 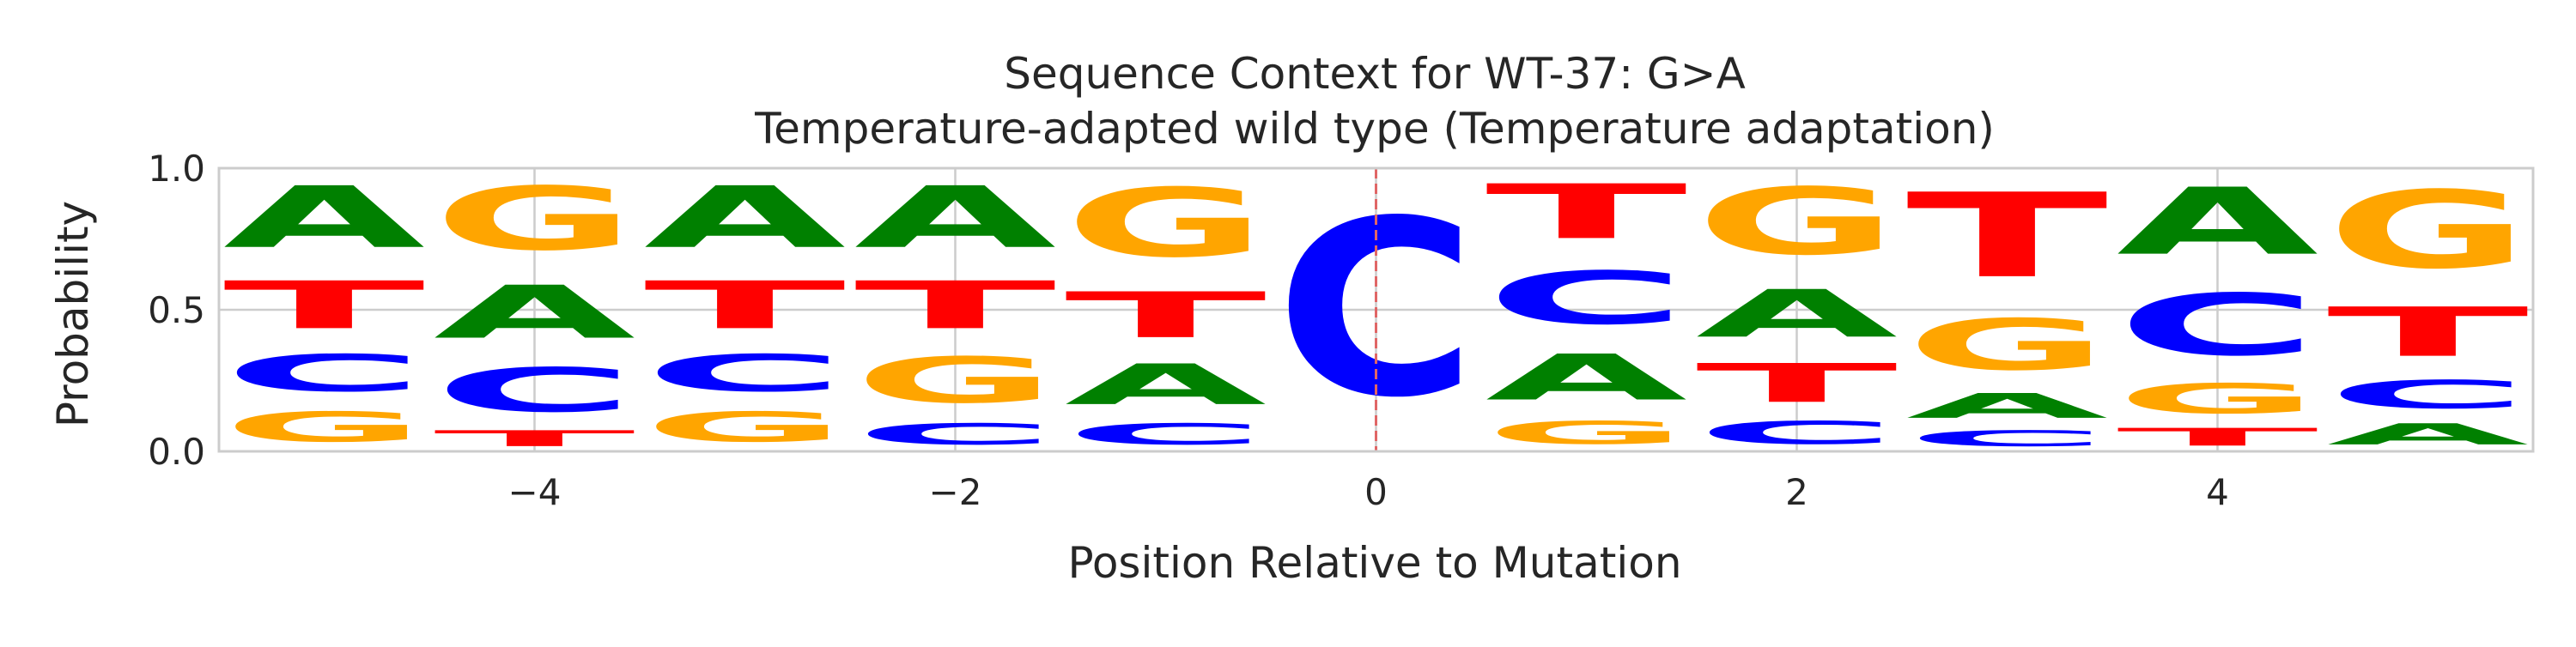 What do you see at coordinates (1376, 492) in the screenshot?
I see `x-tick-label: 0` at bounding box center [1376, 492].